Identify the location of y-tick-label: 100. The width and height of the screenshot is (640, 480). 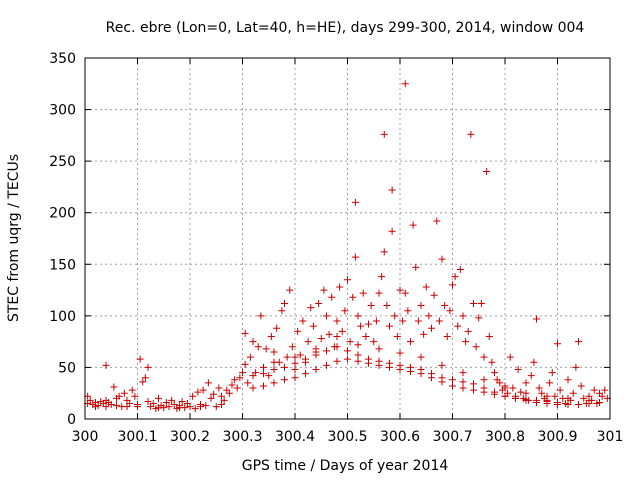
(62, 317).